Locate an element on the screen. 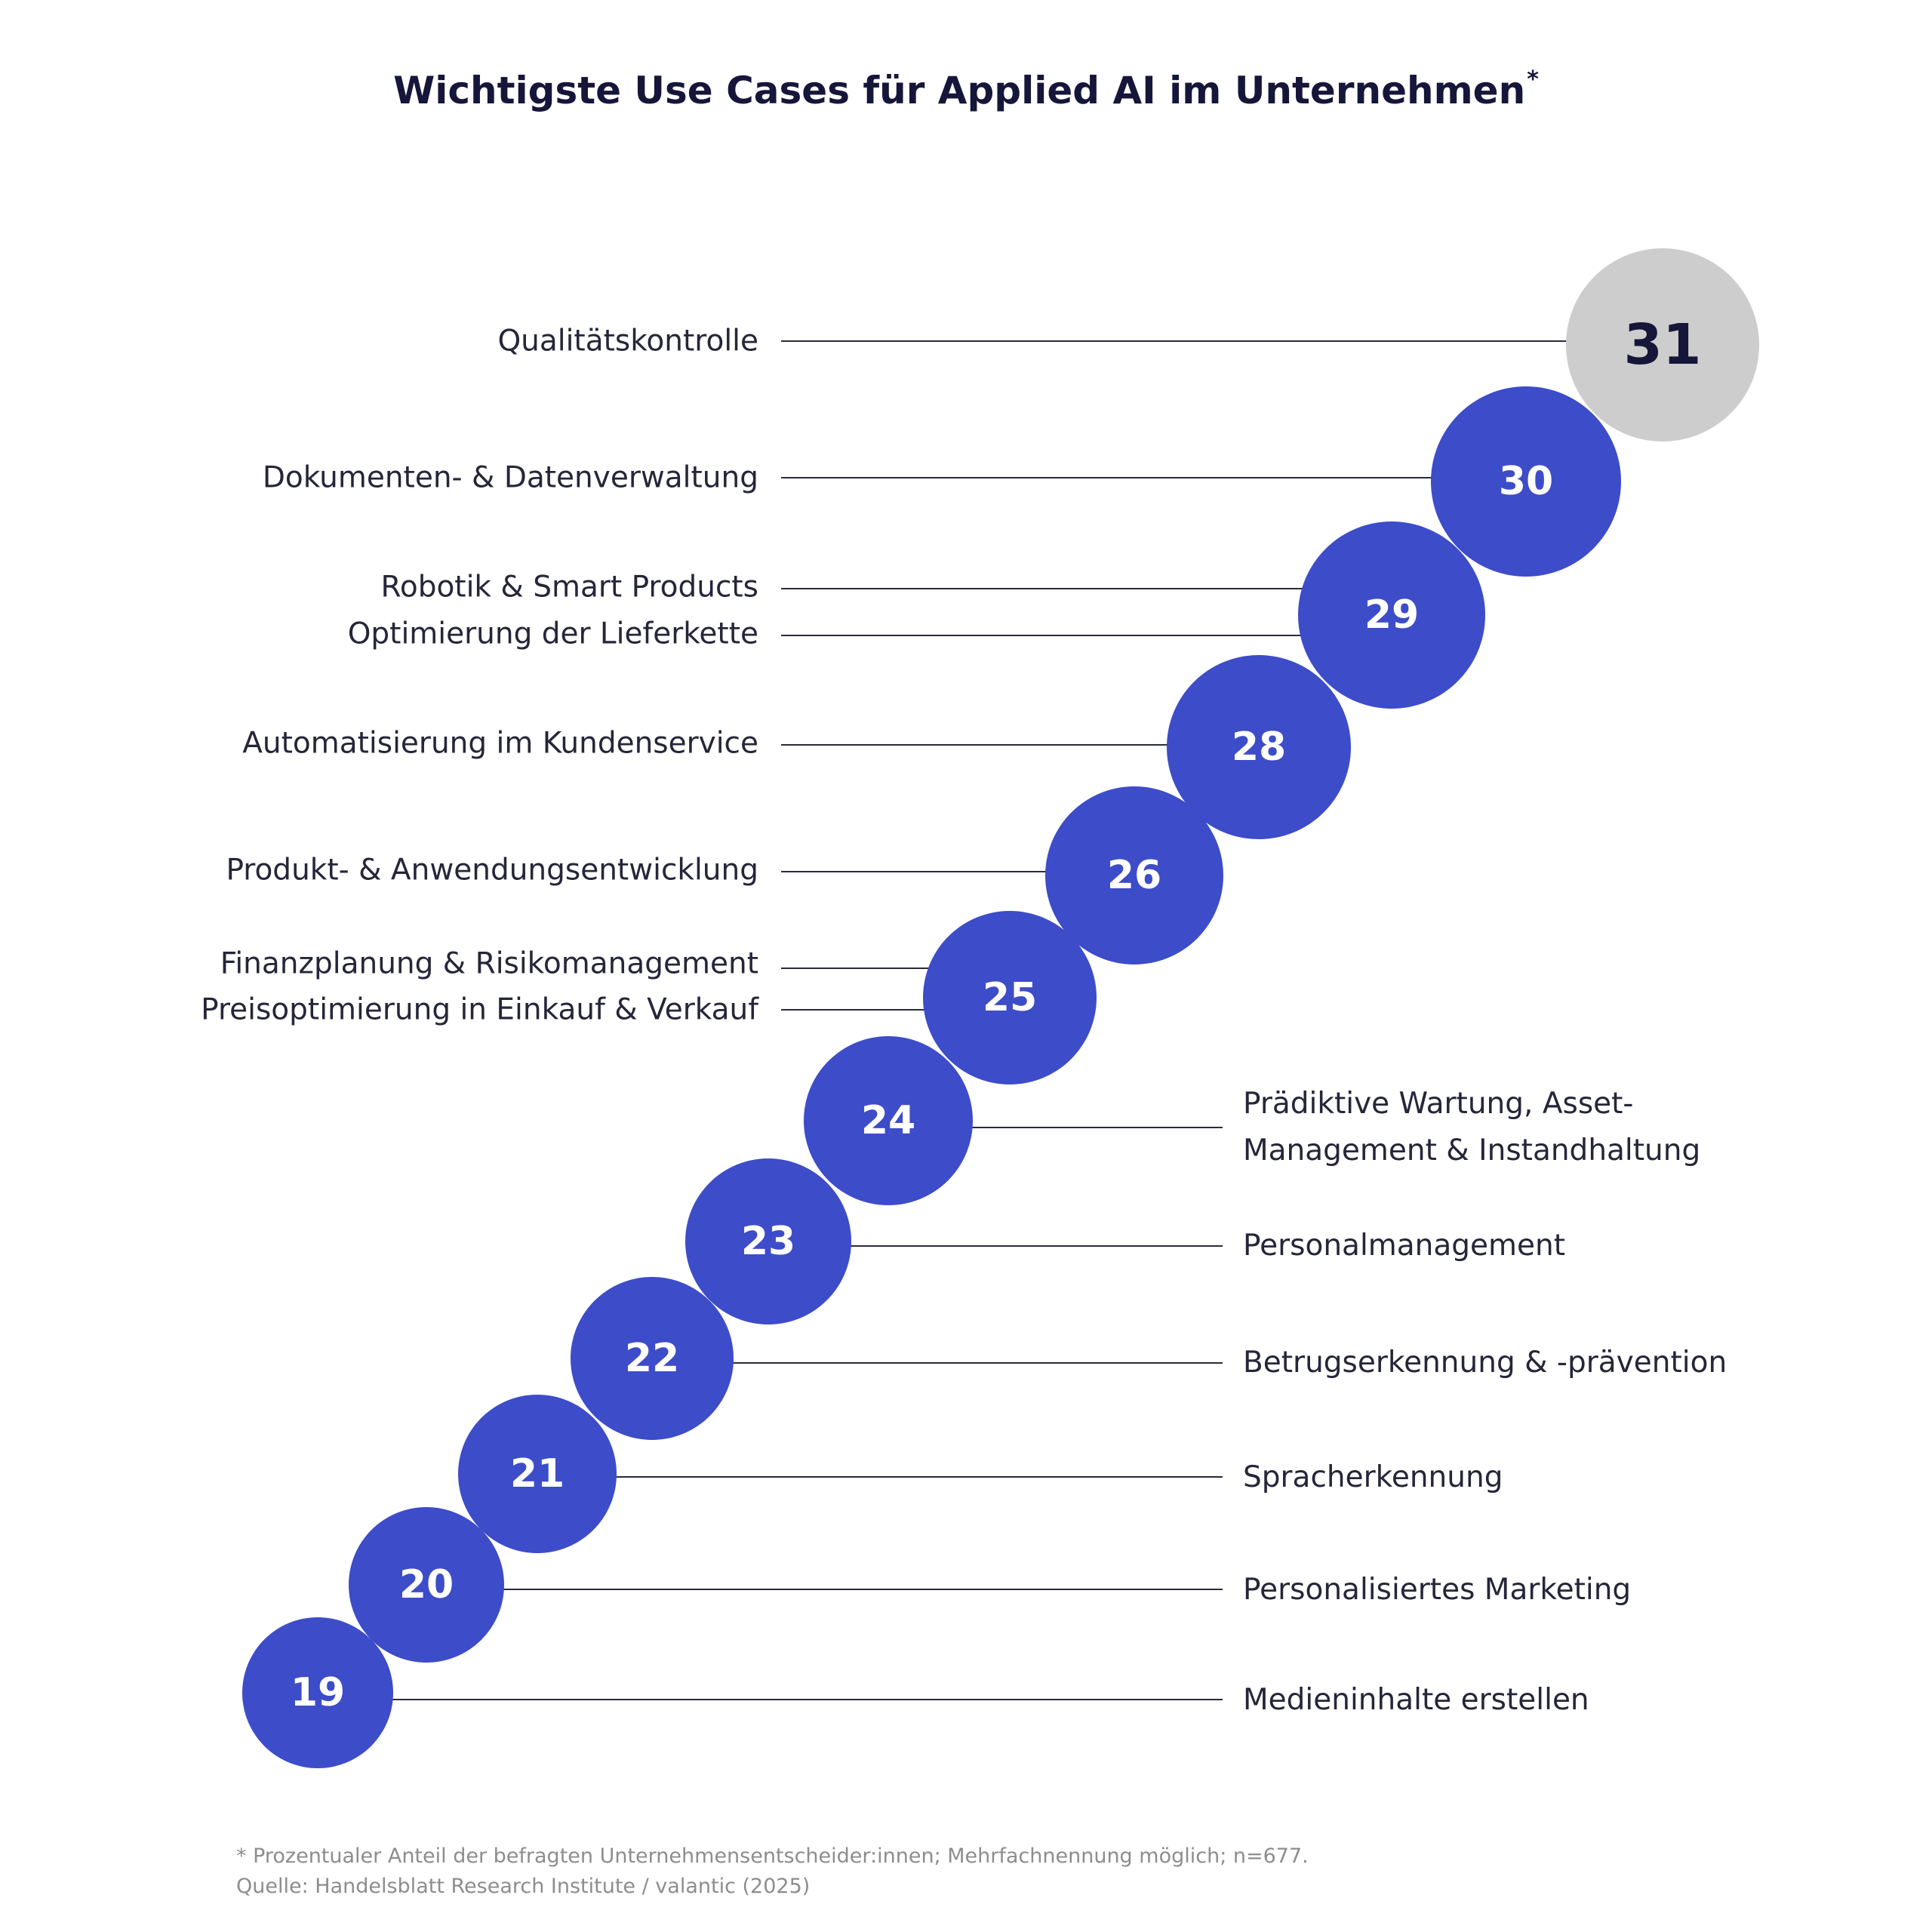  category-label: Produkt- & Anwendungsentwicklung is located at coordinates (492, 871).